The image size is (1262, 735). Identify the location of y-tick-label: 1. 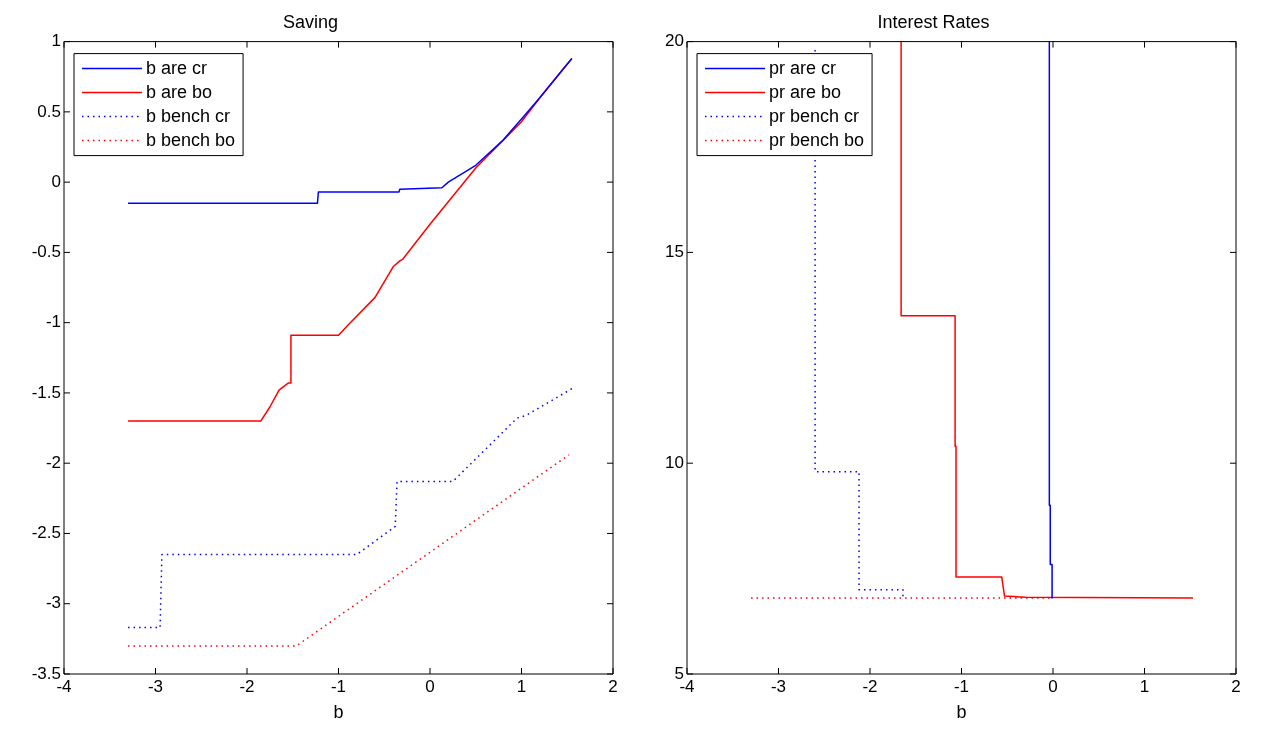
(56, 41).